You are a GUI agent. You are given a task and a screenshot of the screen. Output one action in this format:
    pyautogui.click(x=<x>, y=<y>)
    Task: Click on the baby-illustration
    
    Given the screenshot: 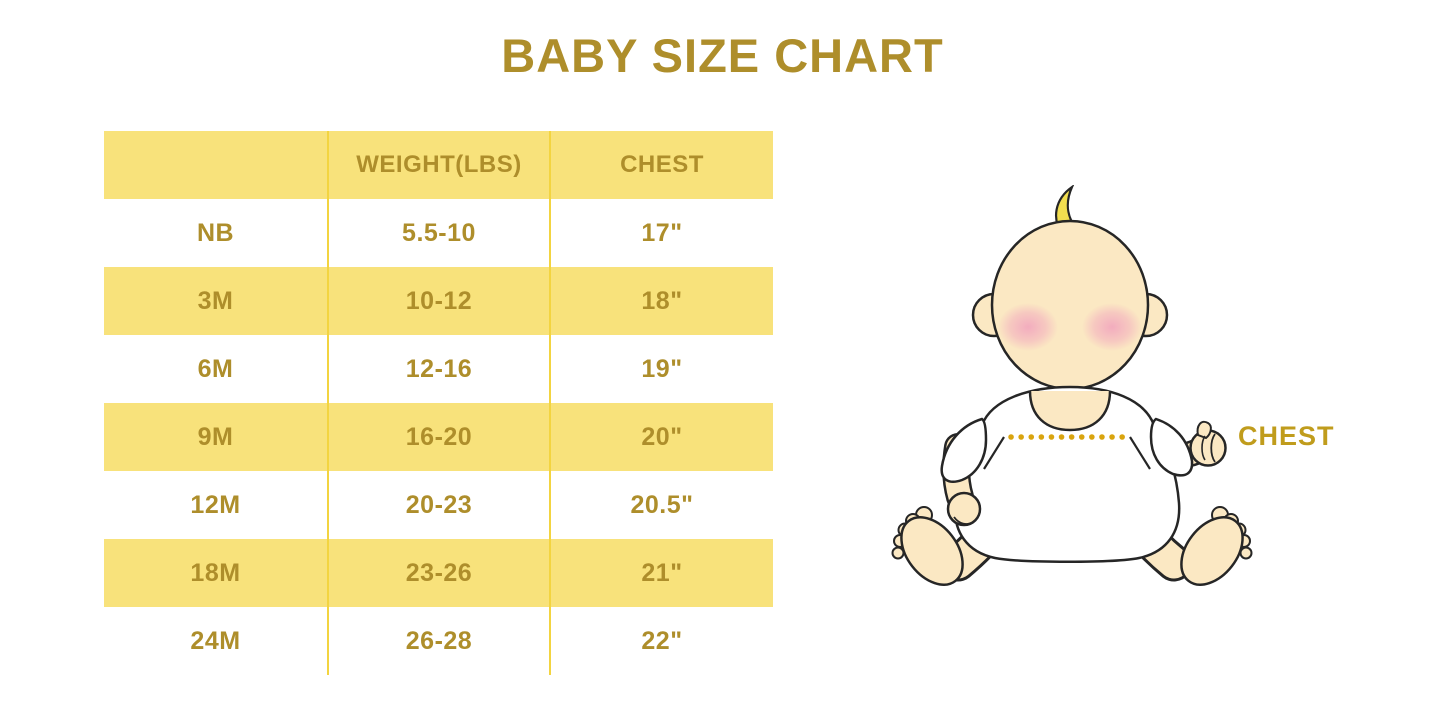 What is the action you would take?
    pyautogui.click(x=1072, y=385)
    